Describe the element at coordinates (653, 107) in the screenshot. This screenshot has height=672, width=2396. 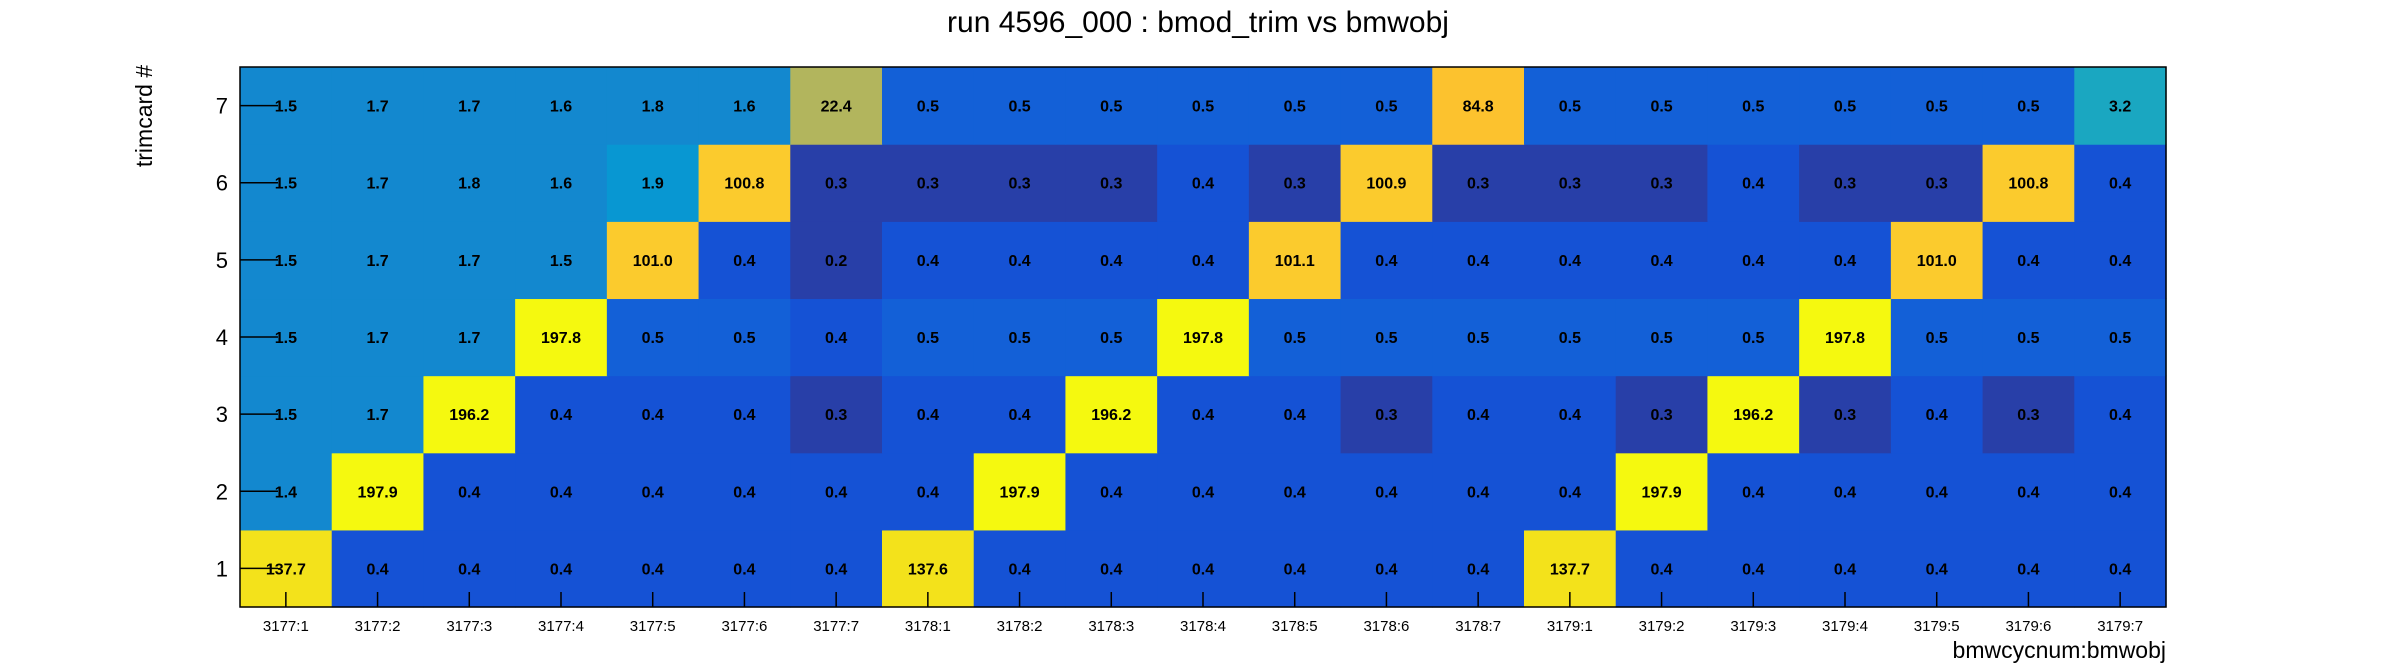
I see `cell-value-label: 1.8` at that location.